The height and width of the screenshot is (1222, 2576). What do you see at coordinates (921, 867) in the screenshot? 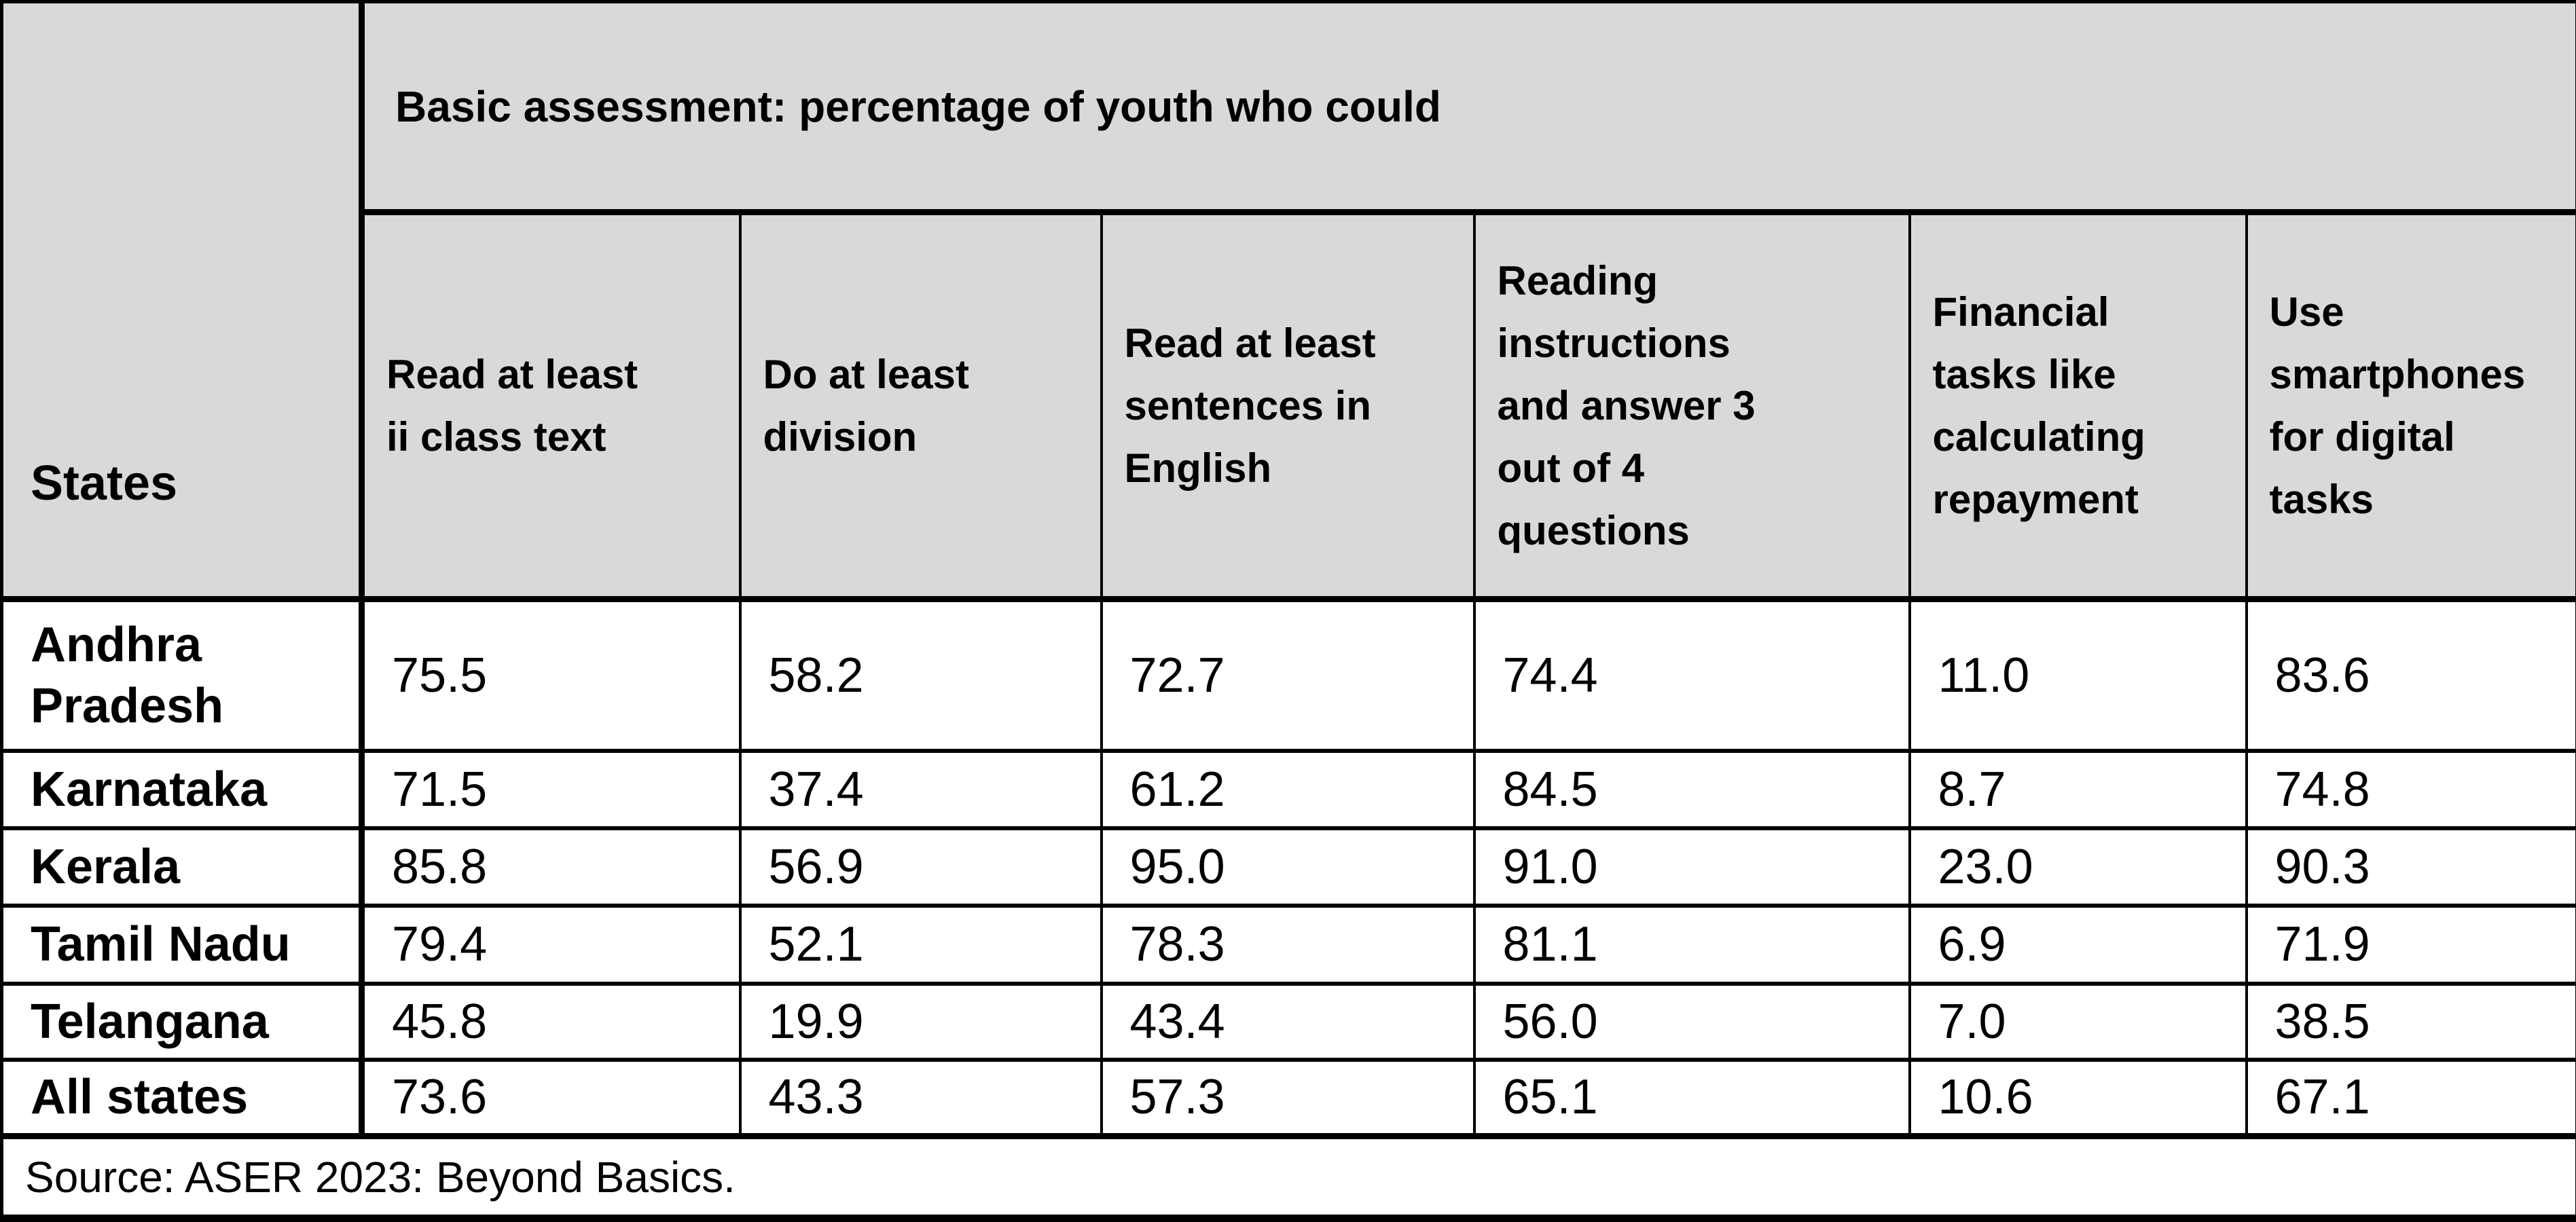
I see `value-cell: 56.9` at bounding box center [921, 867].